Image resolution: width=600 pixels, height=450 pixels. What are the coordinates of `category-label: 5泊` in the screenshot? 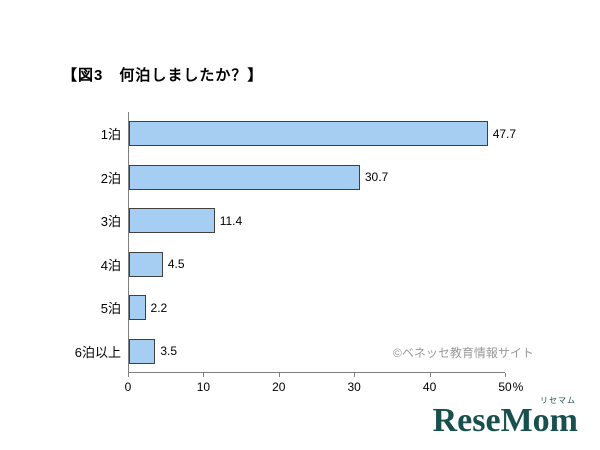 It's located at (110, 309).